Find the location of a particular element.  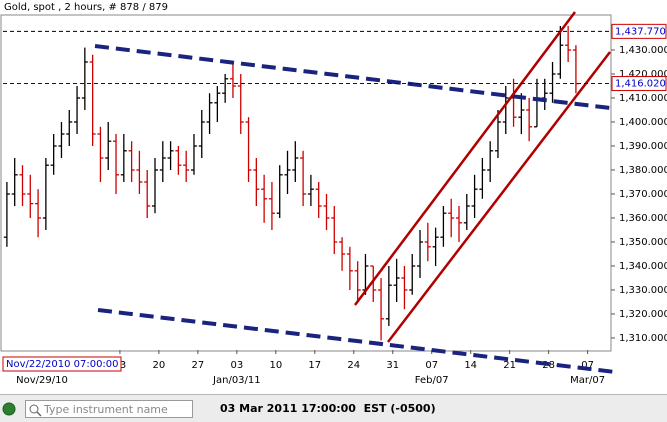

x-tick-label: 17 is located at coordinates (314, 365).